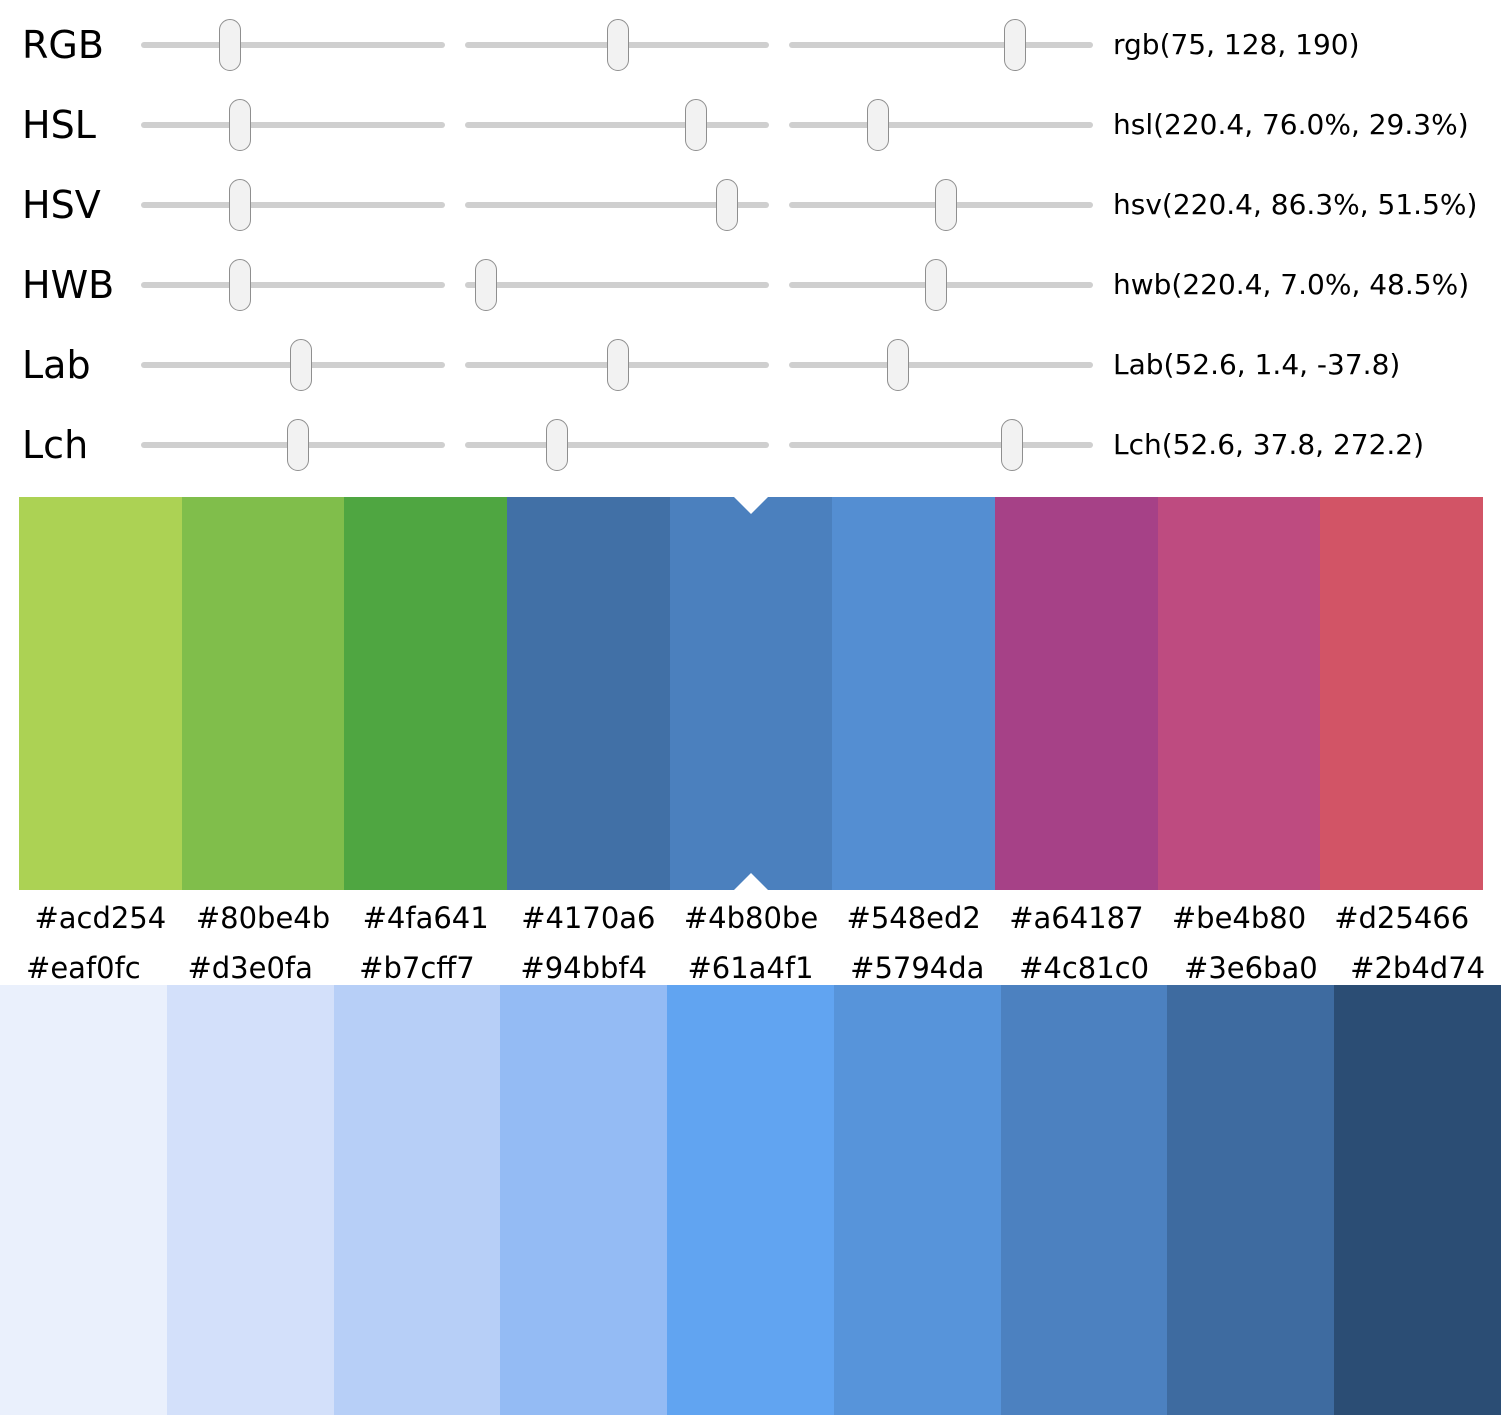 The image size is (1501, 1415). What do you see at coordinates (1239, 918) in the screenshot?
I see `palette-swatch-hex: #be4b80` at bounding box center [1239, 918].